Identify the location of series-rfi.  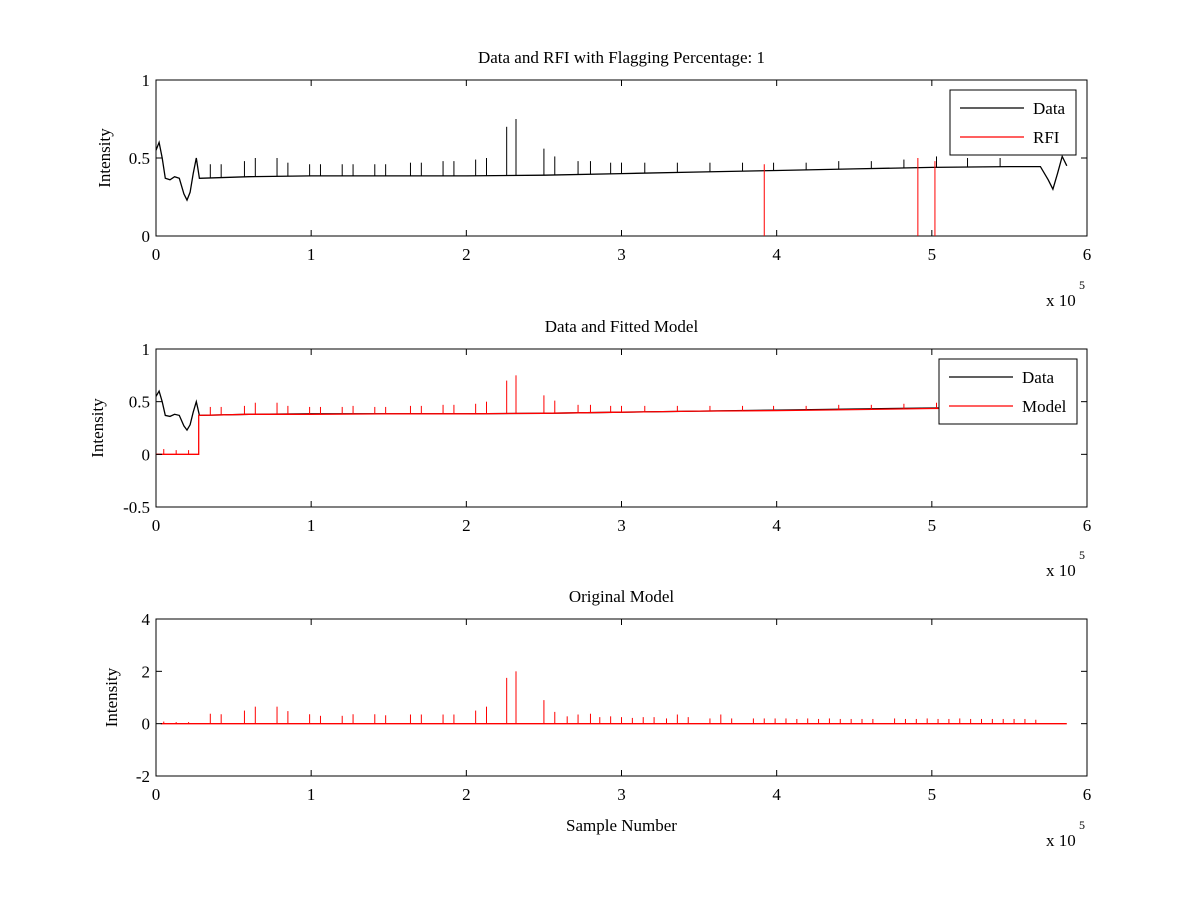
(849, 197).